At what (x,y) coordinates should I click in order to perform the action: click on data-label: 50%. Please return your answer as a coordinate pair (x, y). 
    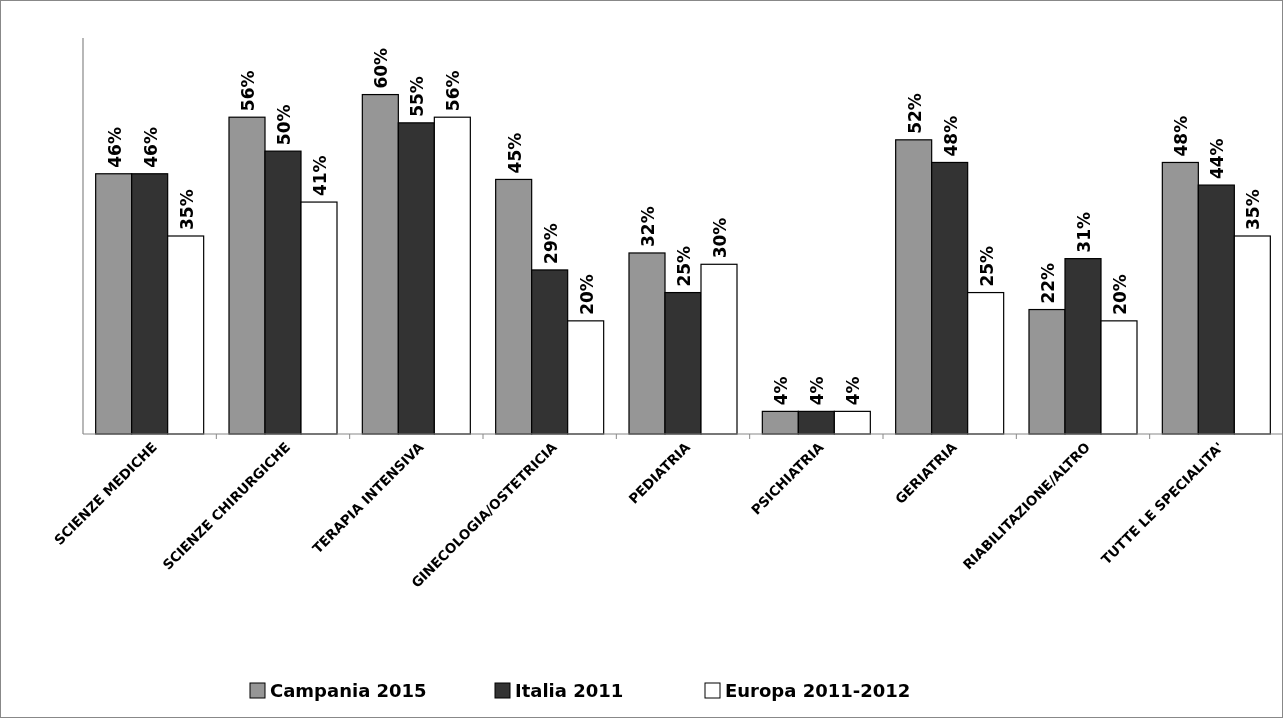
    Looking at the image, I should click on (284, 125).